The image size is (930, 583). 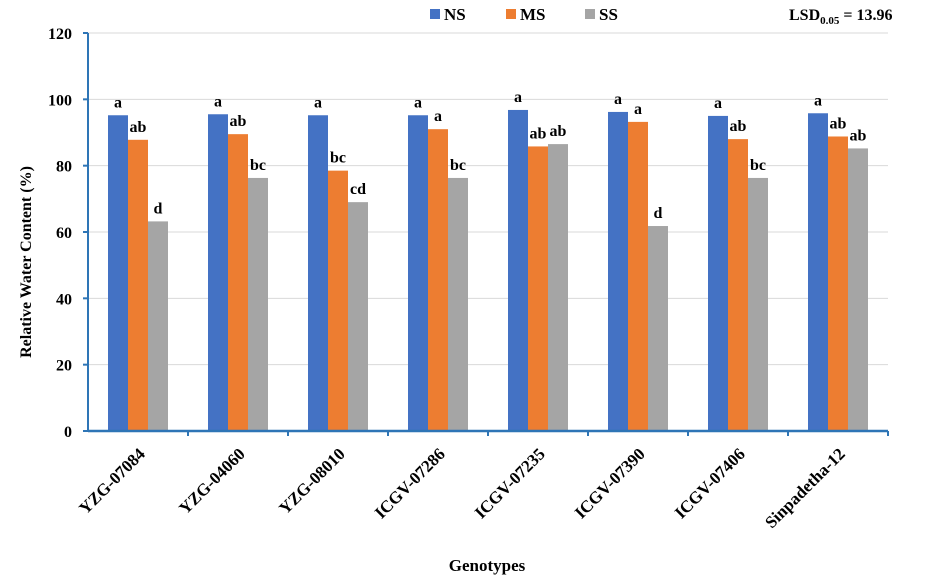 I want to click on y-tick-labels: 0 20 40 60 80 100 120, so click(x=60, y=233).